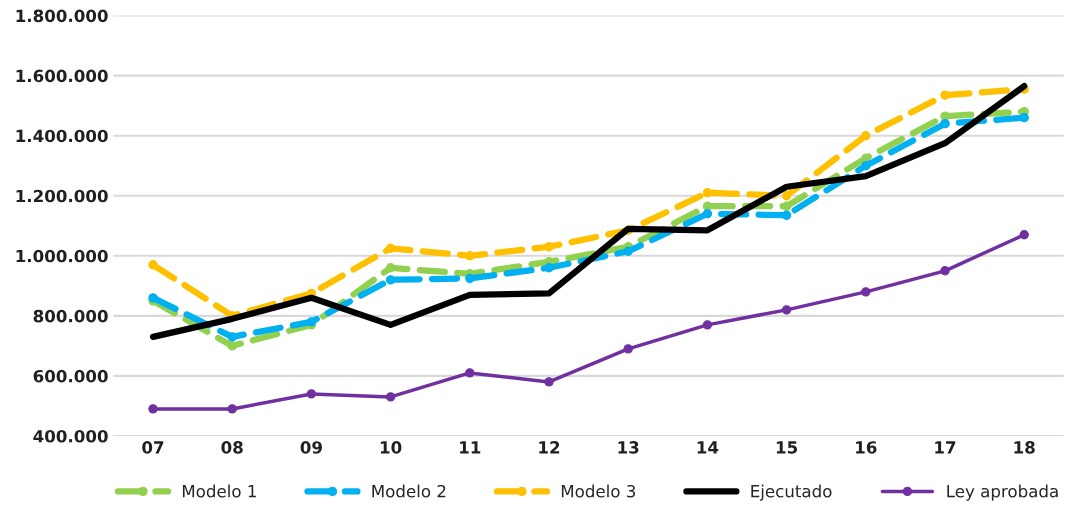 Image resolution: width=1080 pixels, height=519 pixels. What do you see at coordinates (409, 491) in the screenshot?
I see `legend-label: Modelo 2` at bounding box center [409, 491].